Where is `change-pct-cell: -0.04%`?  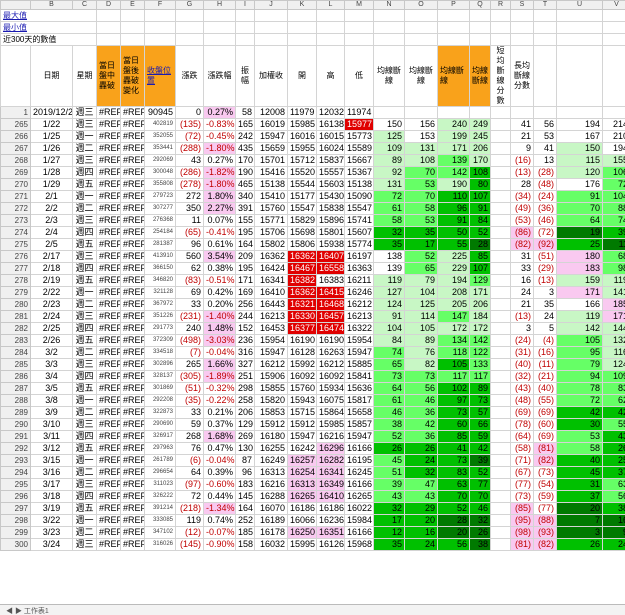
change-pct-cell: -0.04% is located at coordinates (219, 352).